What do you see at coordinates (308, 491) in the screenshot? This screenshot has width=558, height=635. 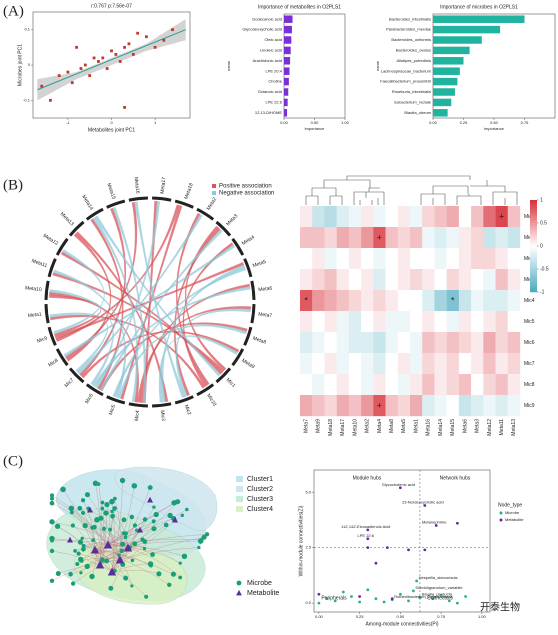 I see `y-tick-label: 5.0` at bounding box center [308, 491].